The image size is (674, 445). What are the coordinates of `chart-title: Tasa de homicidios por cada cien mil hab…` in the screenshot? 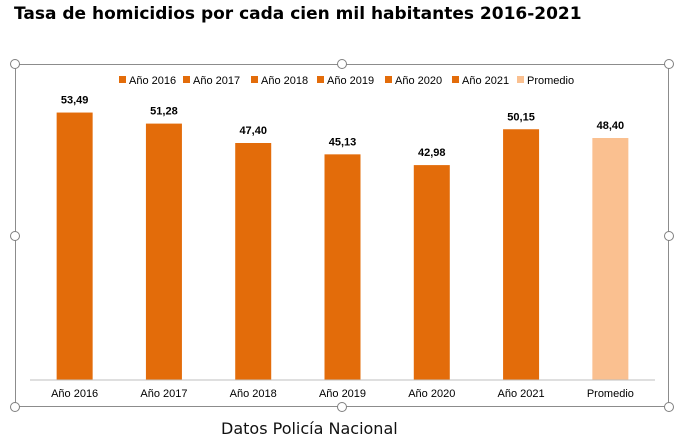 It's located at (298, 14).